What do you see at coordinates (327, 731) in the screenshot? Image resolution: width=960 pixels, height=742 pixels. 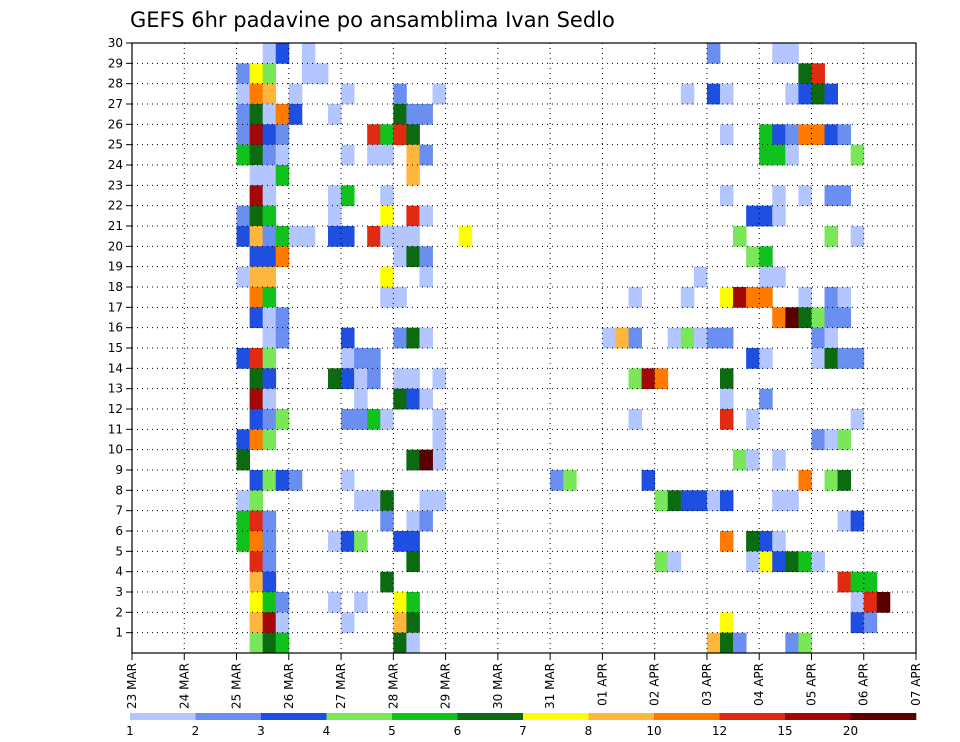 I see `colorbar-label: 4` at bounding box center [327, 731].